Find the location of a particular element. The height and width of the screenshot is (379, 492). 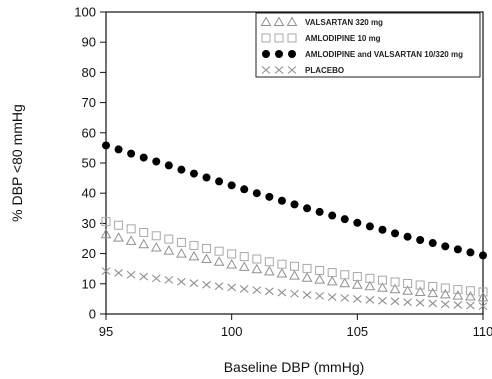

legend-item: AMLODIPINE 10 mg is located at coordinates (321, 38).